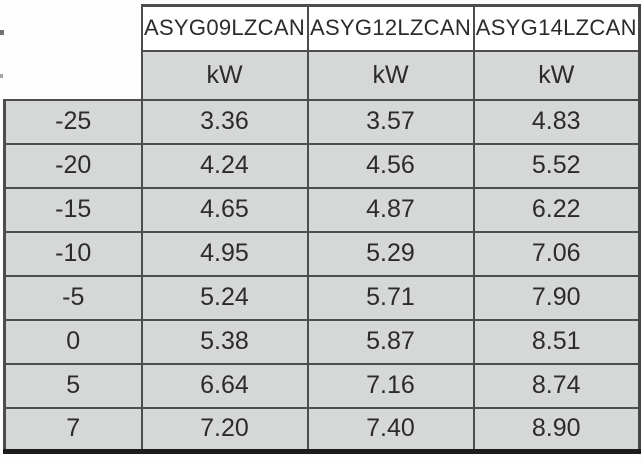 Image resolution: width=643 pixels, height=464 pixels. I want to click on table-row: -5 5.24 5.71 7.90, so click(322, 297).